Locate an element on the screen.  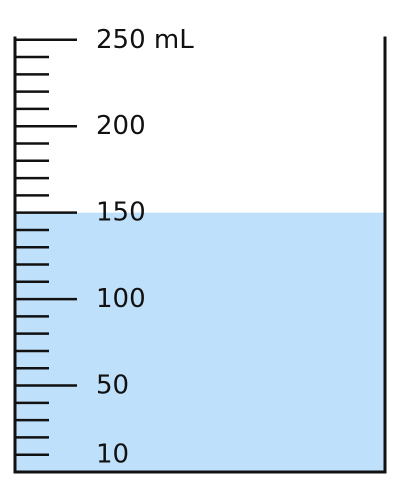
scale-label: 50 is located at coordinates (112, 386).